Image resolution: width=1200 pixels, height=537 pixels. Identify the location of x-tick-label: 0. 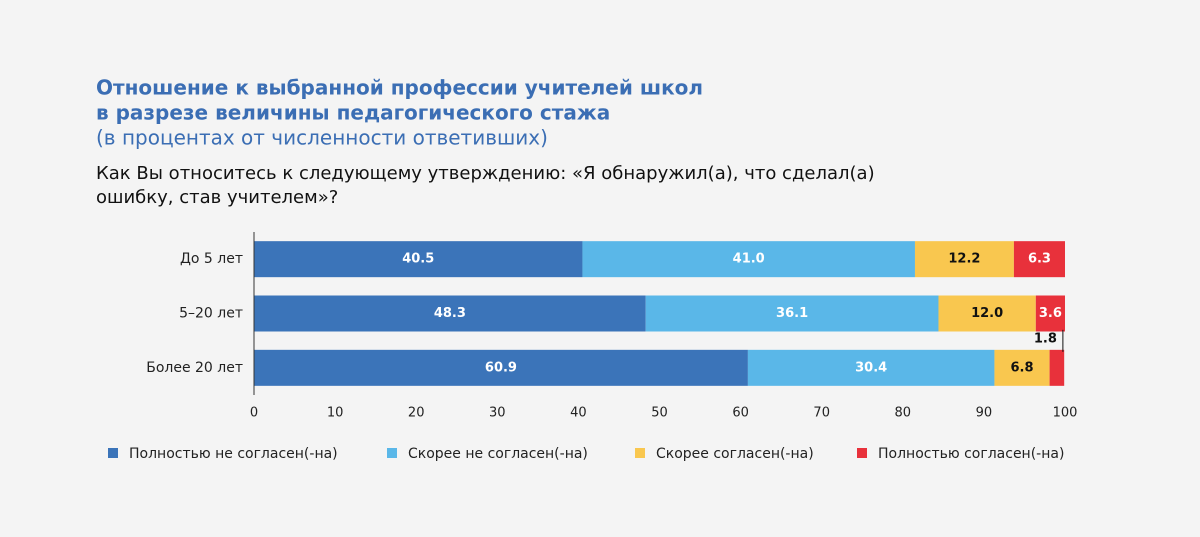
(254, 413).